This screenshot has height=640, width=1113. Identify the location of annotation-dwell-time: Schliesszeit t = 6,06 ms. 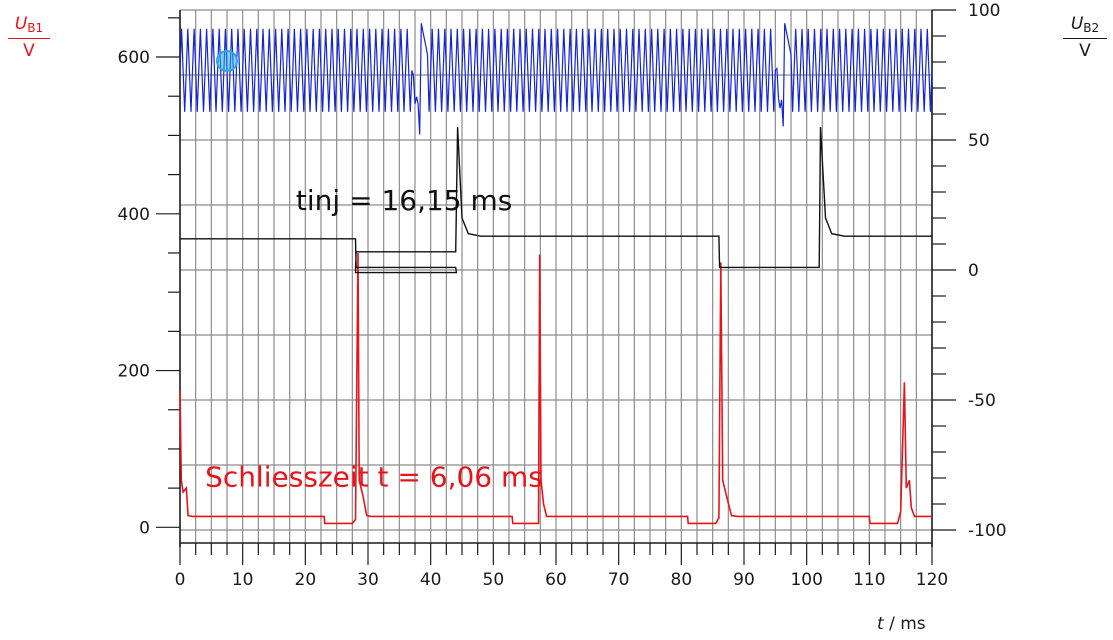
(374, 477).